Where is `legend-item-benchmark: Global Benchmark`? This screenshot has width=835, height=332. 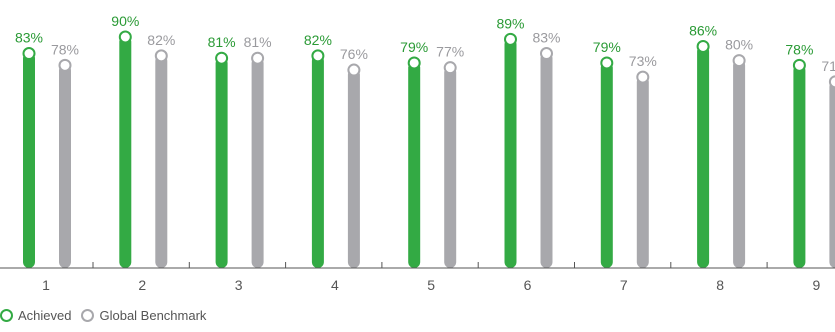 legend-item-benchmark: Global Benchmark is located at coordinates (143, 315).